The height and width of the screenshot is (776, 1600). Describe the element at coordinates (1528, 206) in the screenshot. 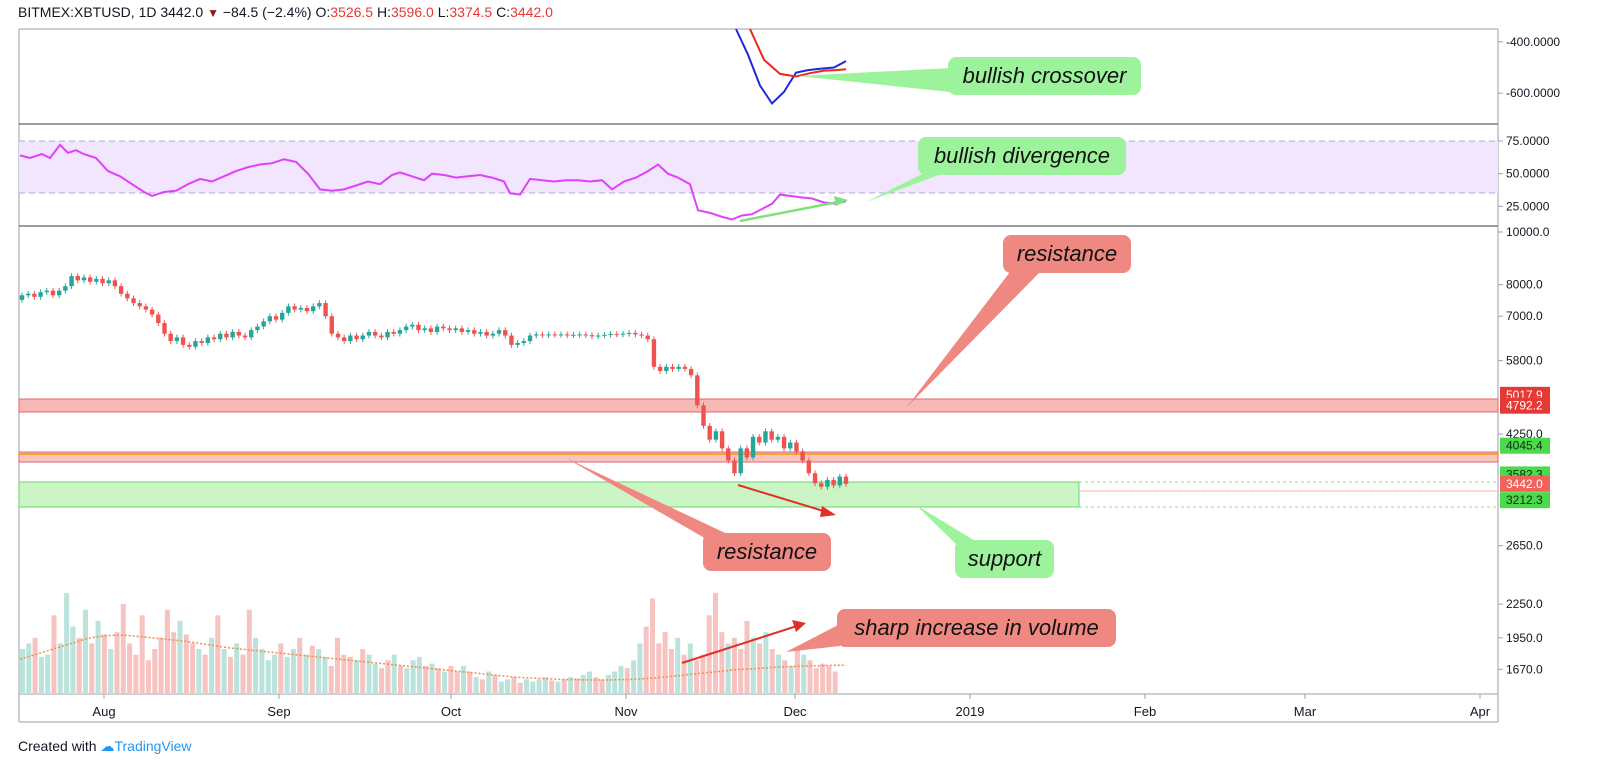

I see `axis-tick-label: 25.0000` at that location.